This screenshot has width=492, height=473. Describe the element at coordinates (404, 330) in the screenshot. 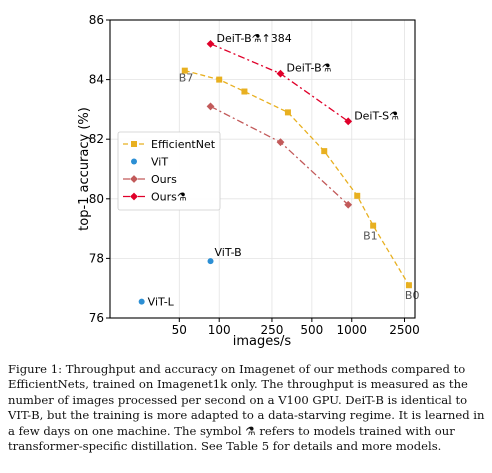

I see `x-tick-label: 2500` at that location.